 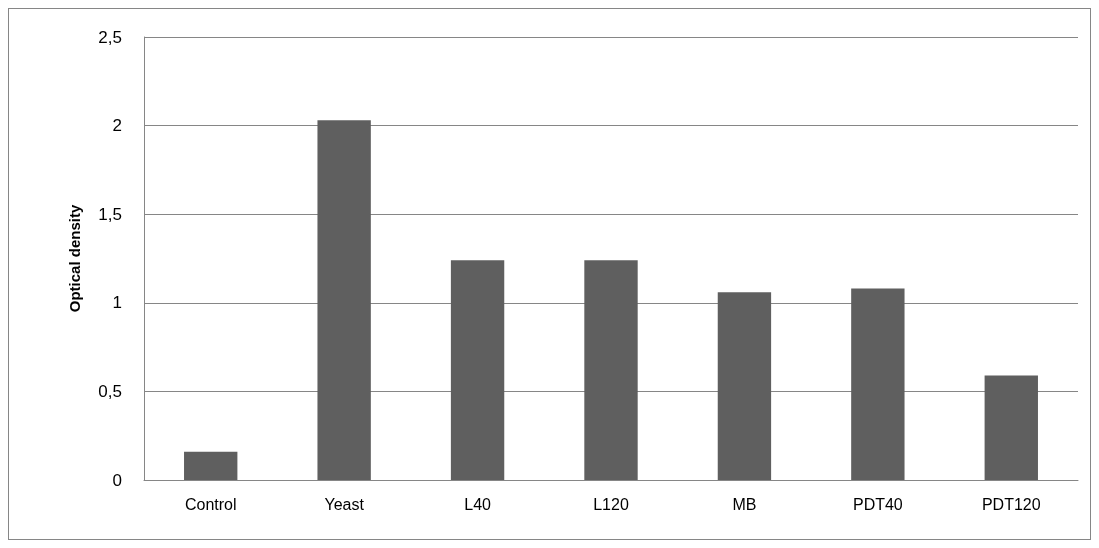 I want to click on x-tick-label: L40, so click(x=478, y=504).